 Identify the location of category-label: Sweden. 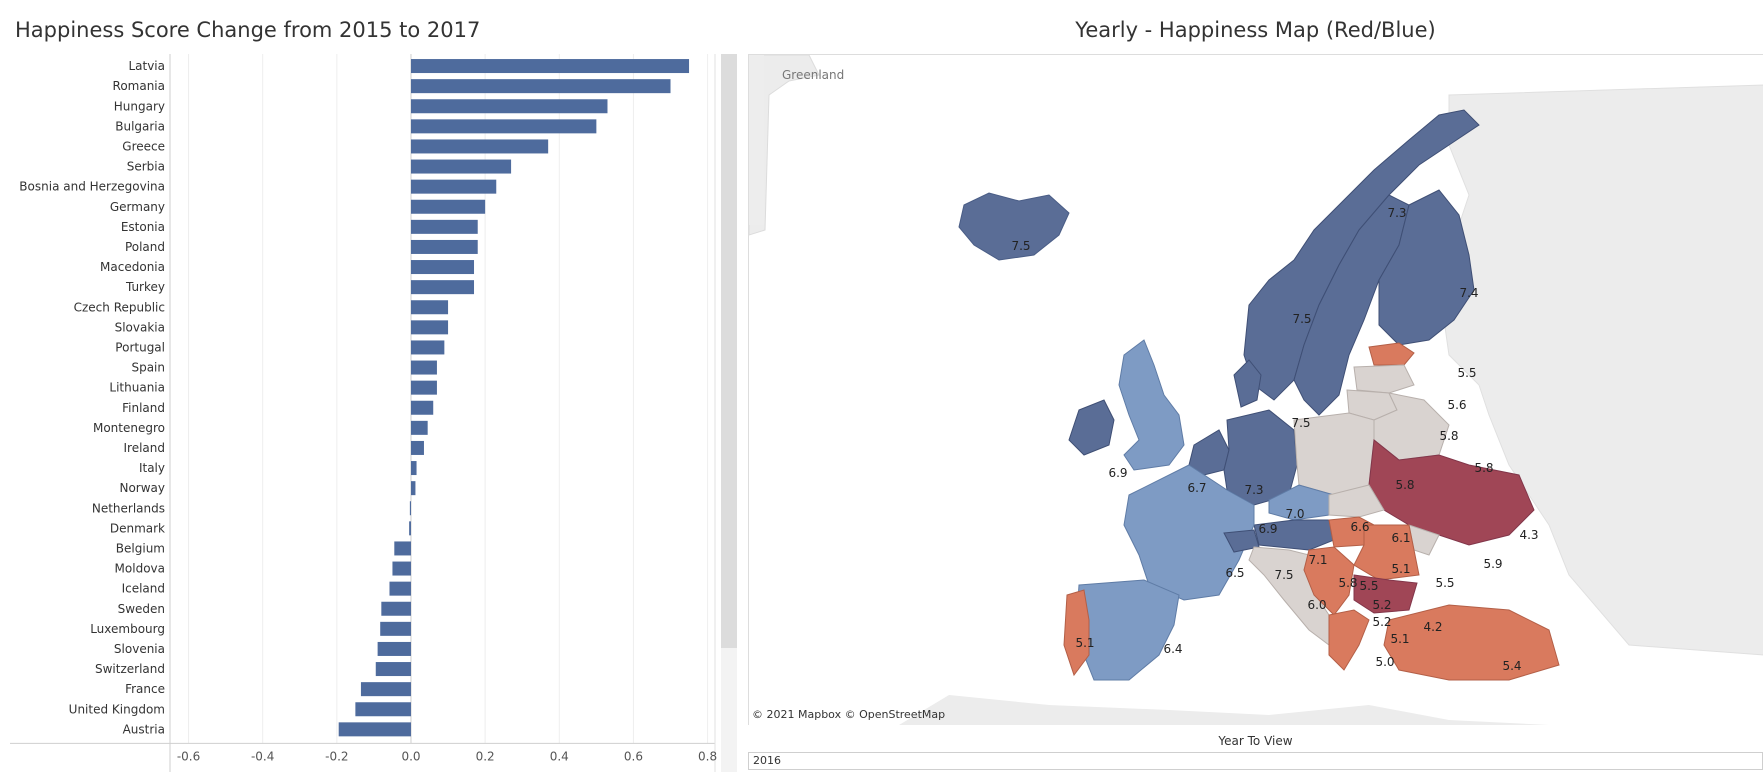
(141, 609).